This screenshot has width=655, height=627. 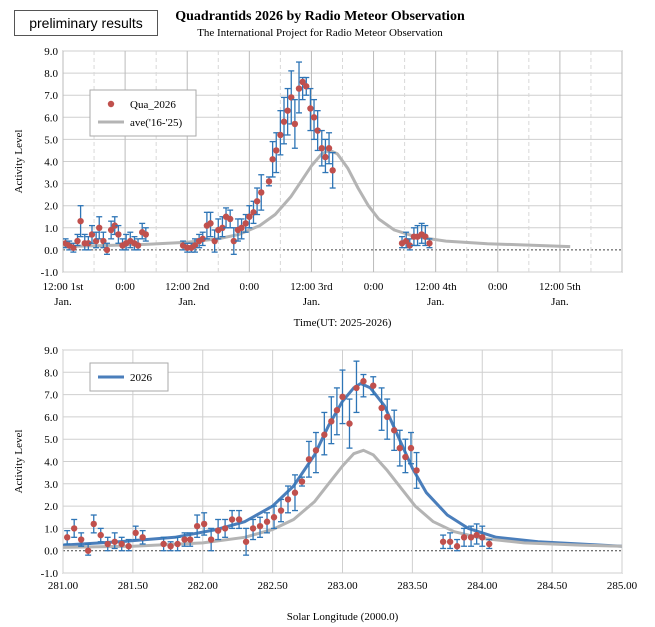 I want to click on y-tick-label: 1.0, so click(x=51, y=229).